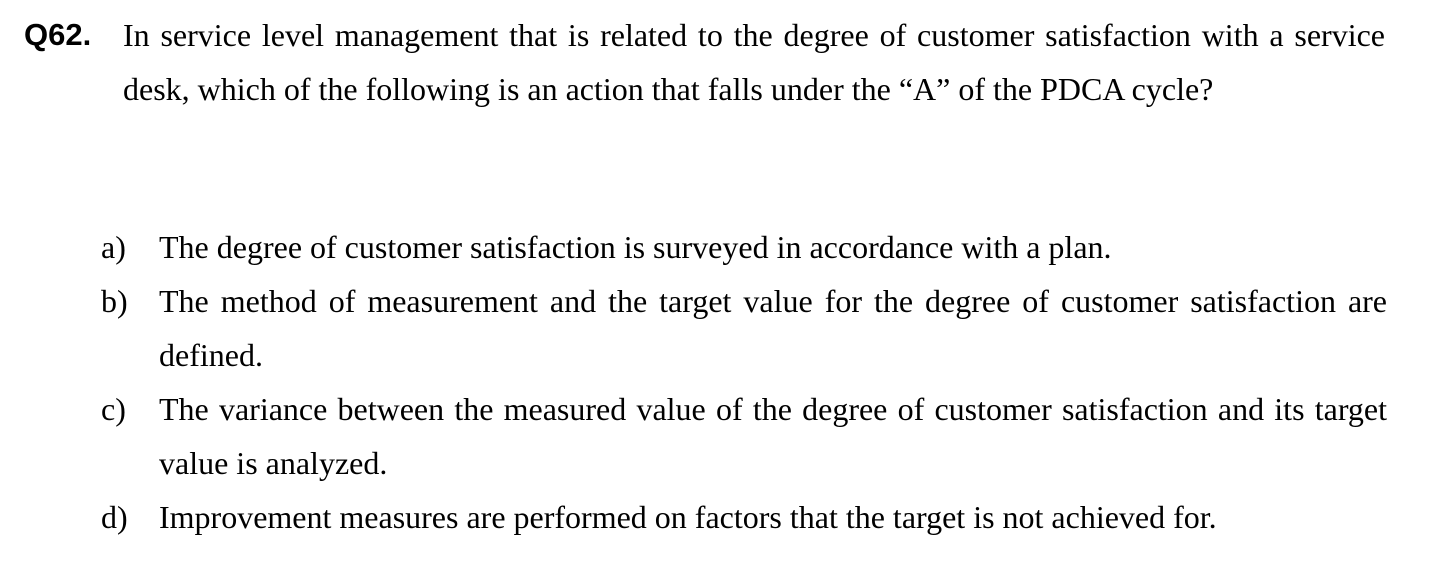 The height and width of the screenshot is (566, 1450). Describe the element at coordinates (58, 34) in the screenshot. I see `question-number: Q62.` at that location.